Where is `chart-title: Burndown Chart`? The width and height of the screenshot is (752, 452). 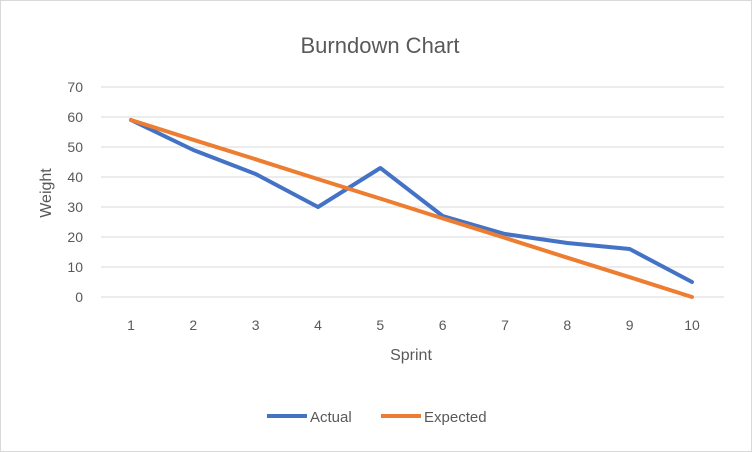 chart-title: Burndown Chart is located at coordinates (380, 45).